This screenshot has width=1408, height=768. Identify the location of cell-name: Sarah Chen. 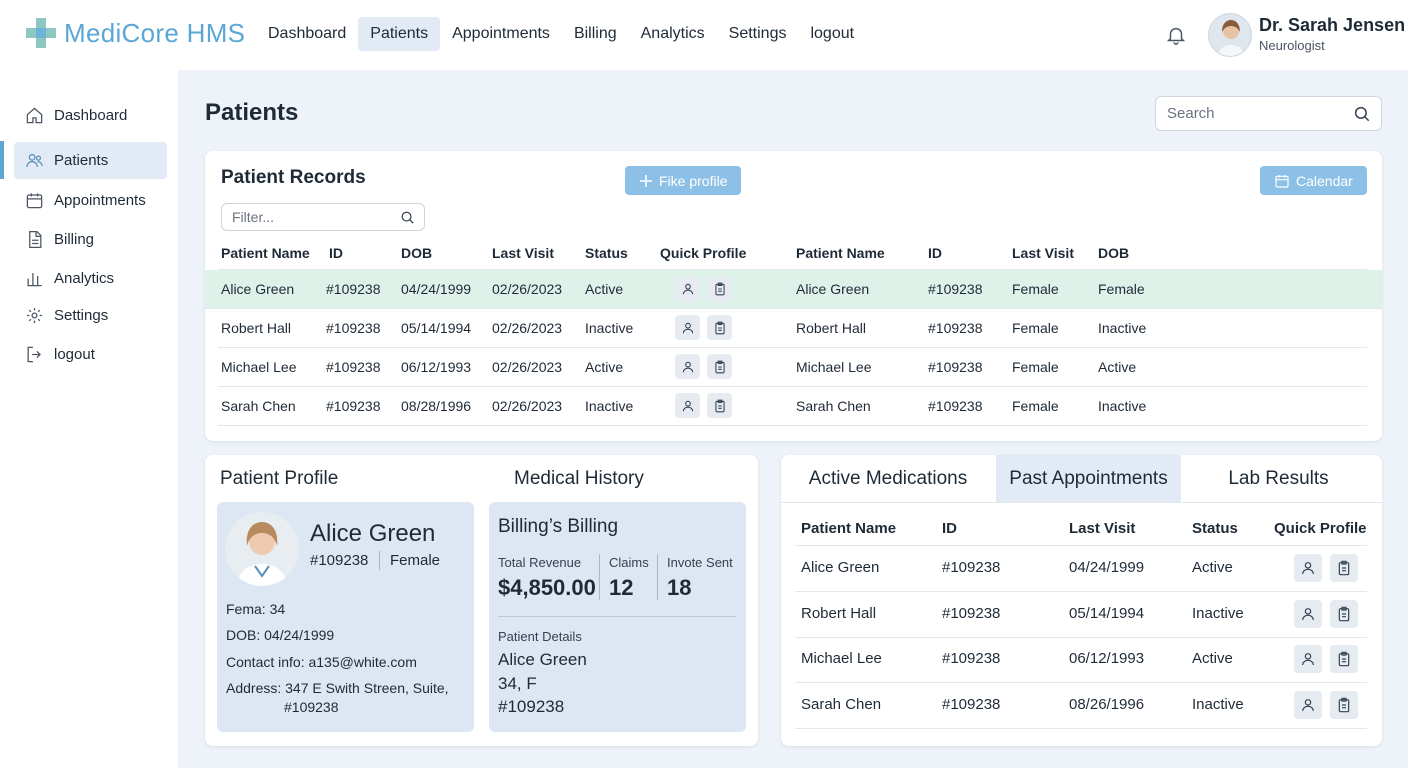
(841, 704).